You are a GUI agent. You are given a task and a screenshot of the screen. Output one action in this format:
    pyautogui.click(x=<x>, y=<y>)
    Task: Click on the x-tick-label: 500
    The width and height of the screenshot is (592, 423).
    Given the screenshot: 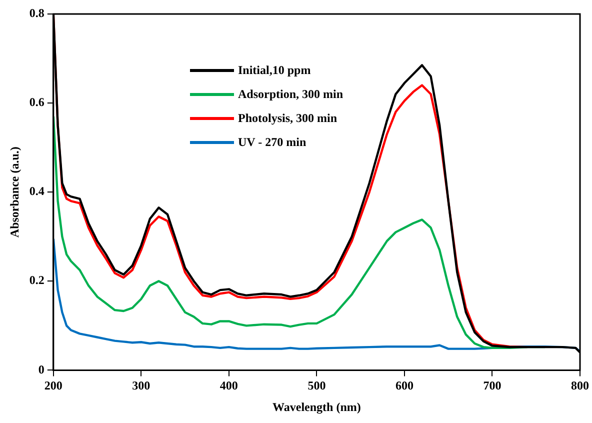 What is the action you would take?
    pyautogui.click(x=317, y=385)
    